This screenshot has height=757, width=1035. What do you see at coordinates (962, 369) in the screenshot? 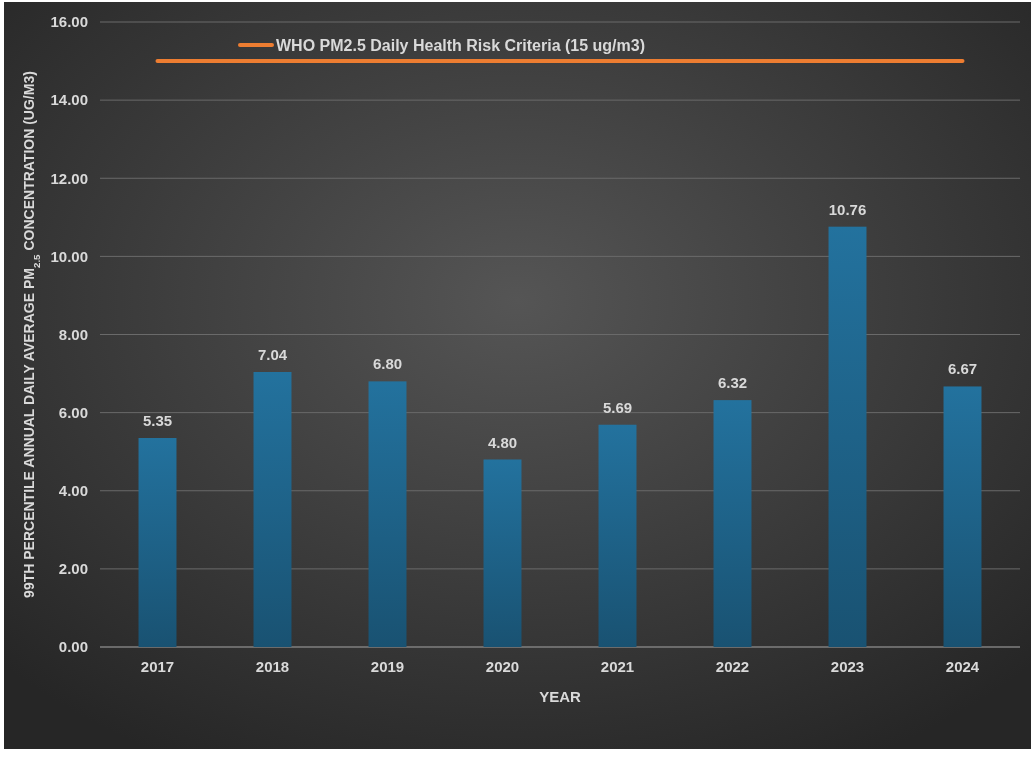
I see `data-label: 6.67` at bounding box center [962, 369].